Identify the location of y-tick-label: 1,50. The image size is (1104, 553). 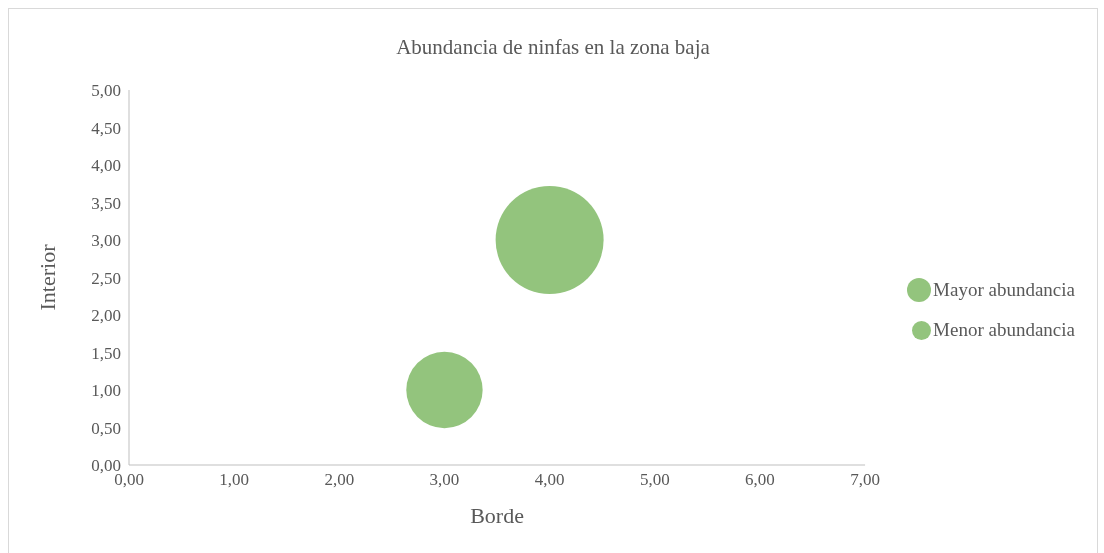
(106, 353).